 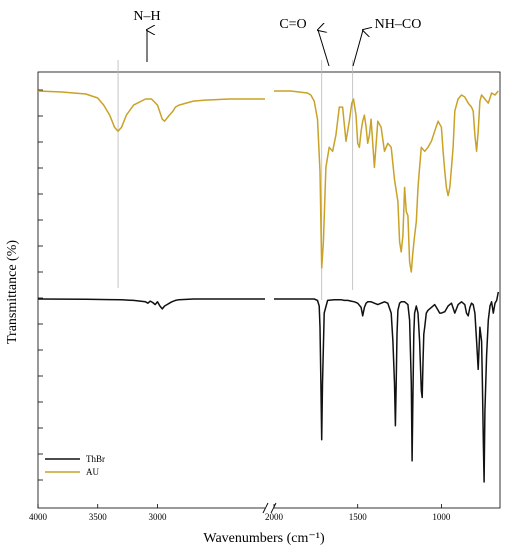 I want to click on y-axis-ticks, so click(x=40, y=285).